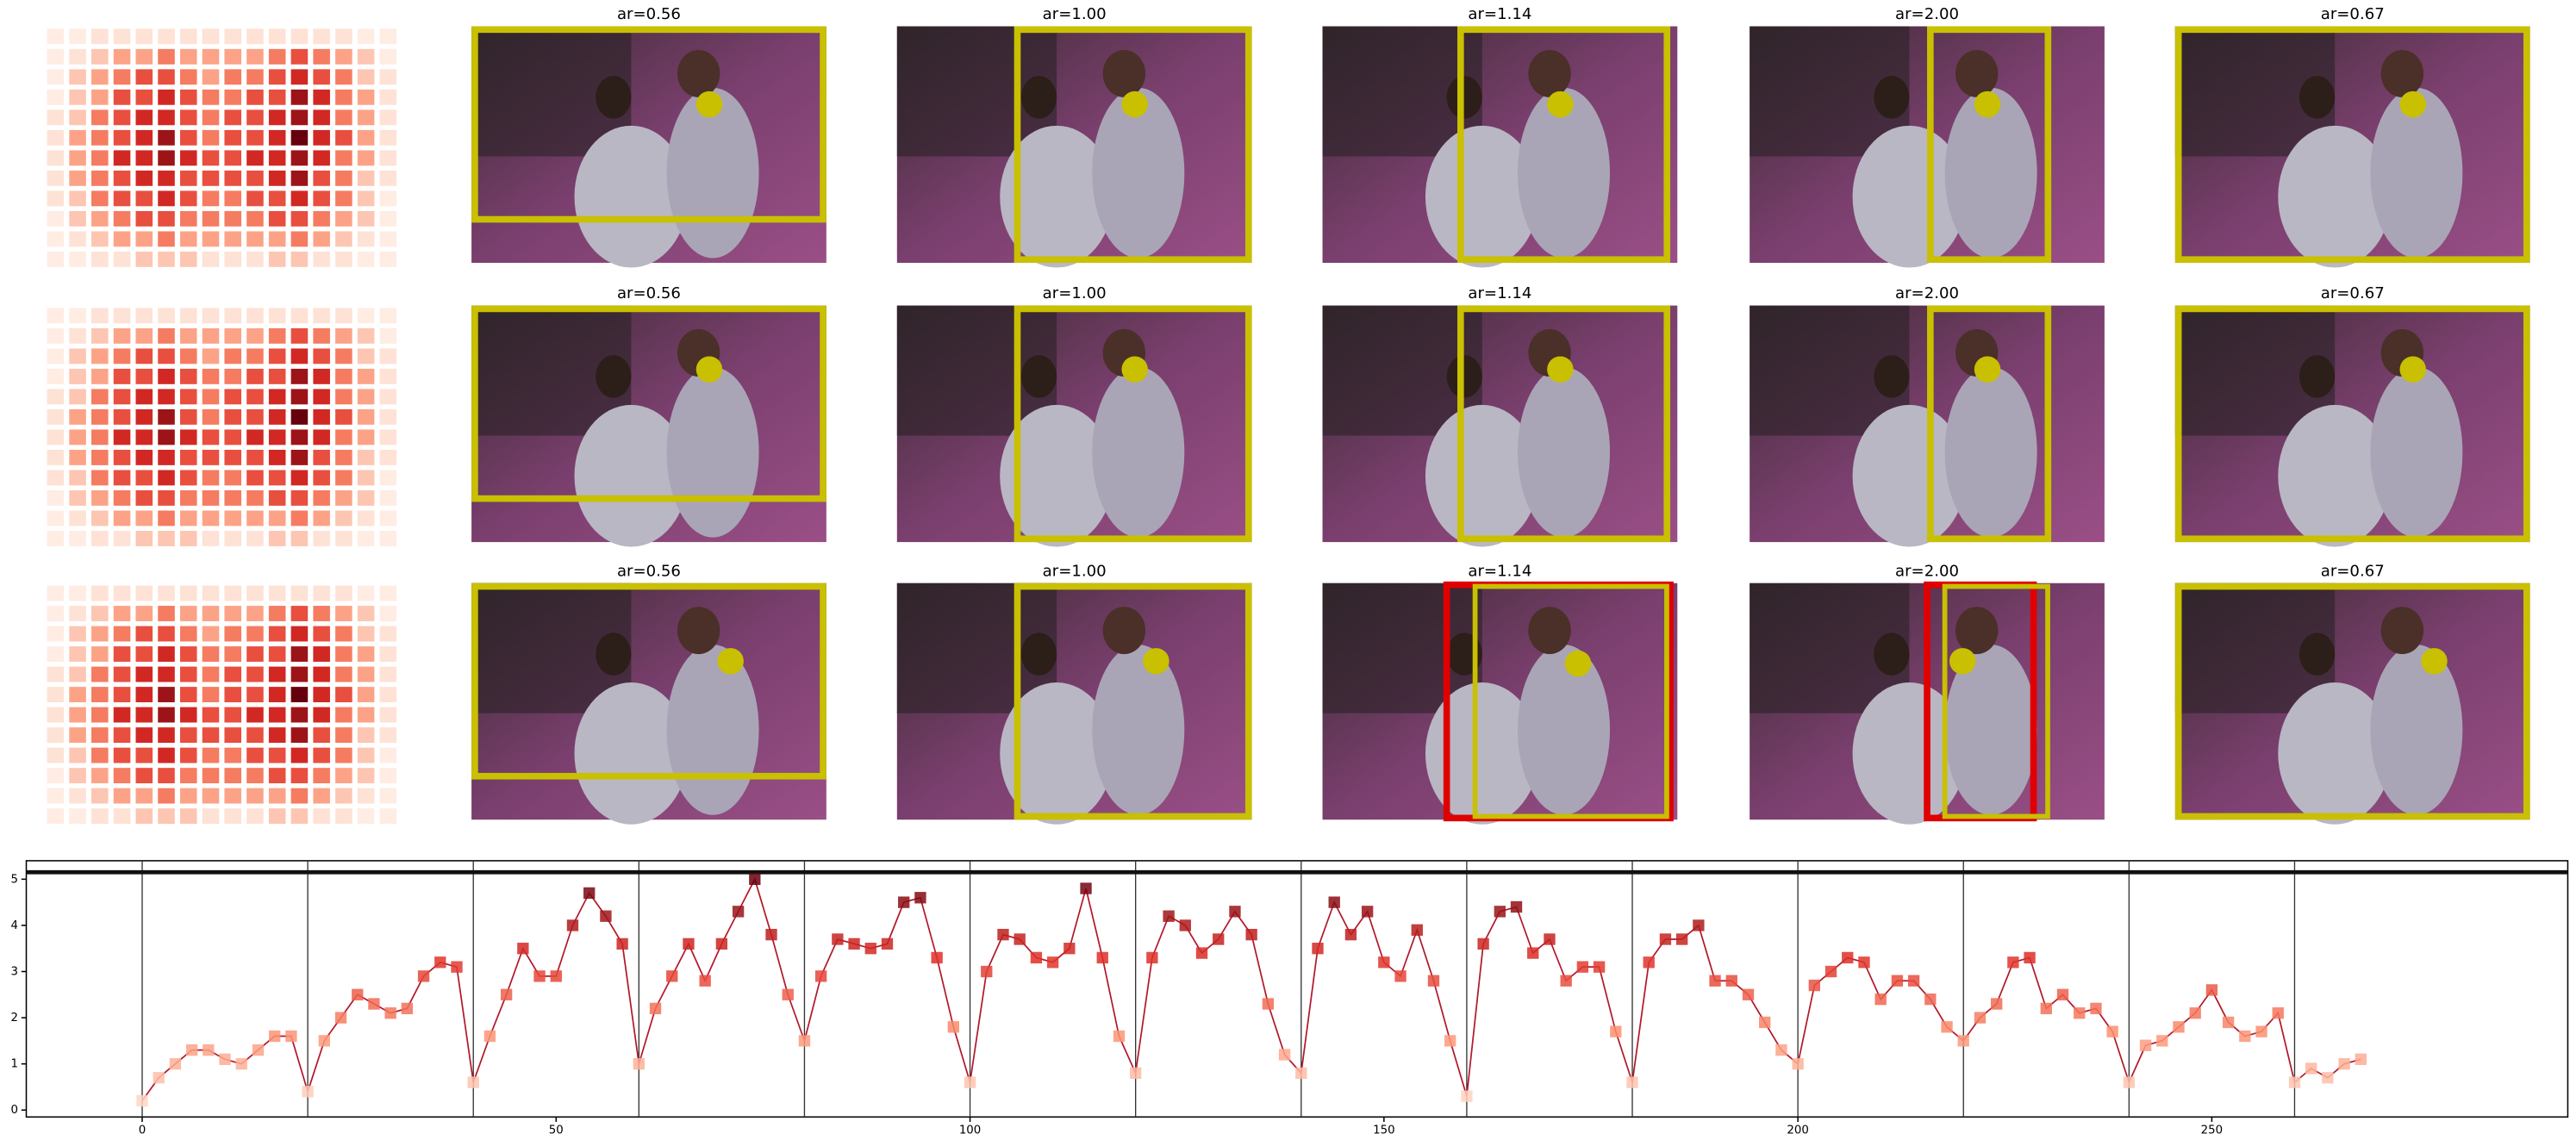  Describe the element at coordinates (13, 1018) in the screenshot. I see `y-tick-label: 2` at that location.